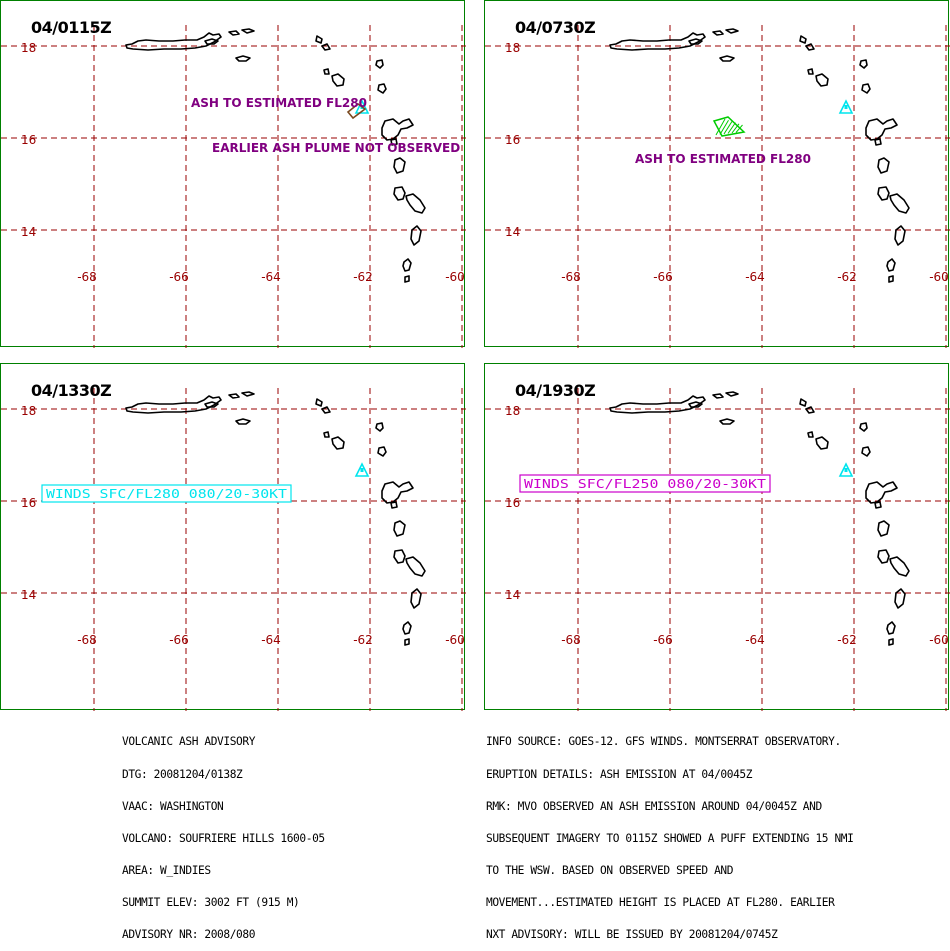 Image resolution: width=950 pixels, height=951 pixels. What do you see at coordinates (166, 870) in the screenshot?
I see `advisory-line: AREA: W_INDIES` at bounding box center [166, 870].